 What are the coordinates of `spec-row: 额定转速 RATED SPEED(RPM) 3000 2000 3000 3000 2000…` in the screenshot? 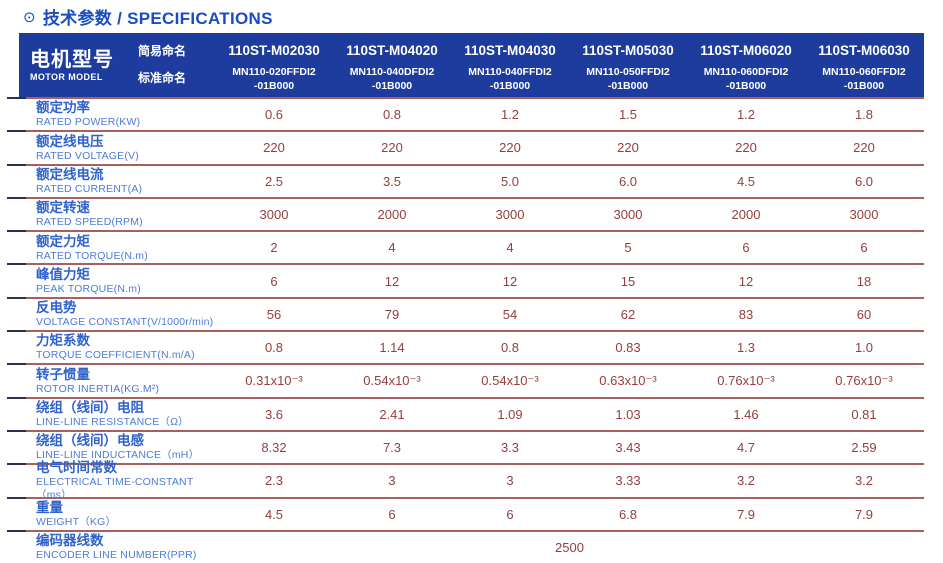 It's located at (471, 214).